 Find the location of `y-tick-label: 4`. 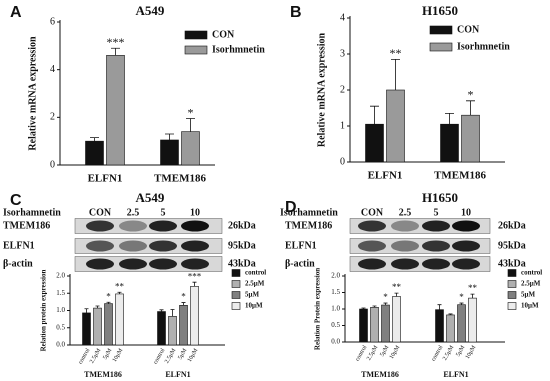

y-tick-label: 4 is located at coordinates (52, 69).